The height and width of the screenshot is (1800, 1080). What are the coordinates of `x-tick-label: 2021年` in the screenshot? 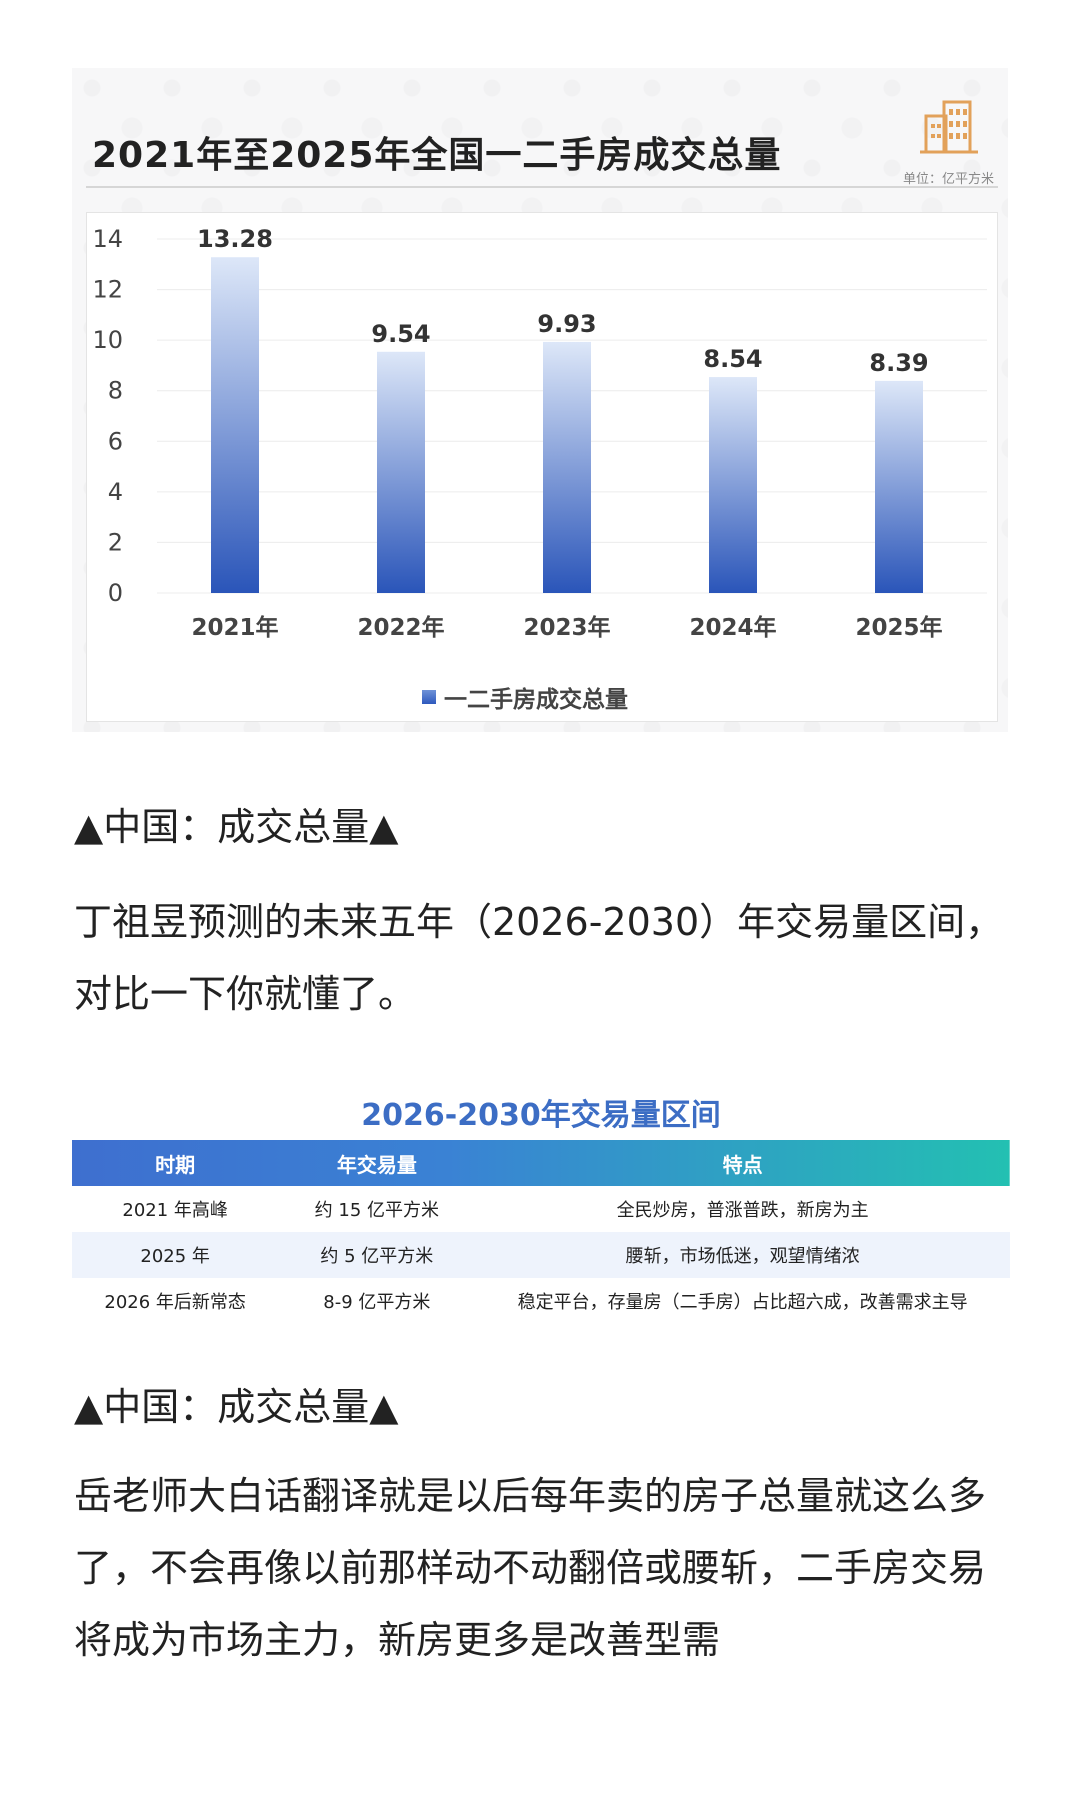 It's located at (234, 627).